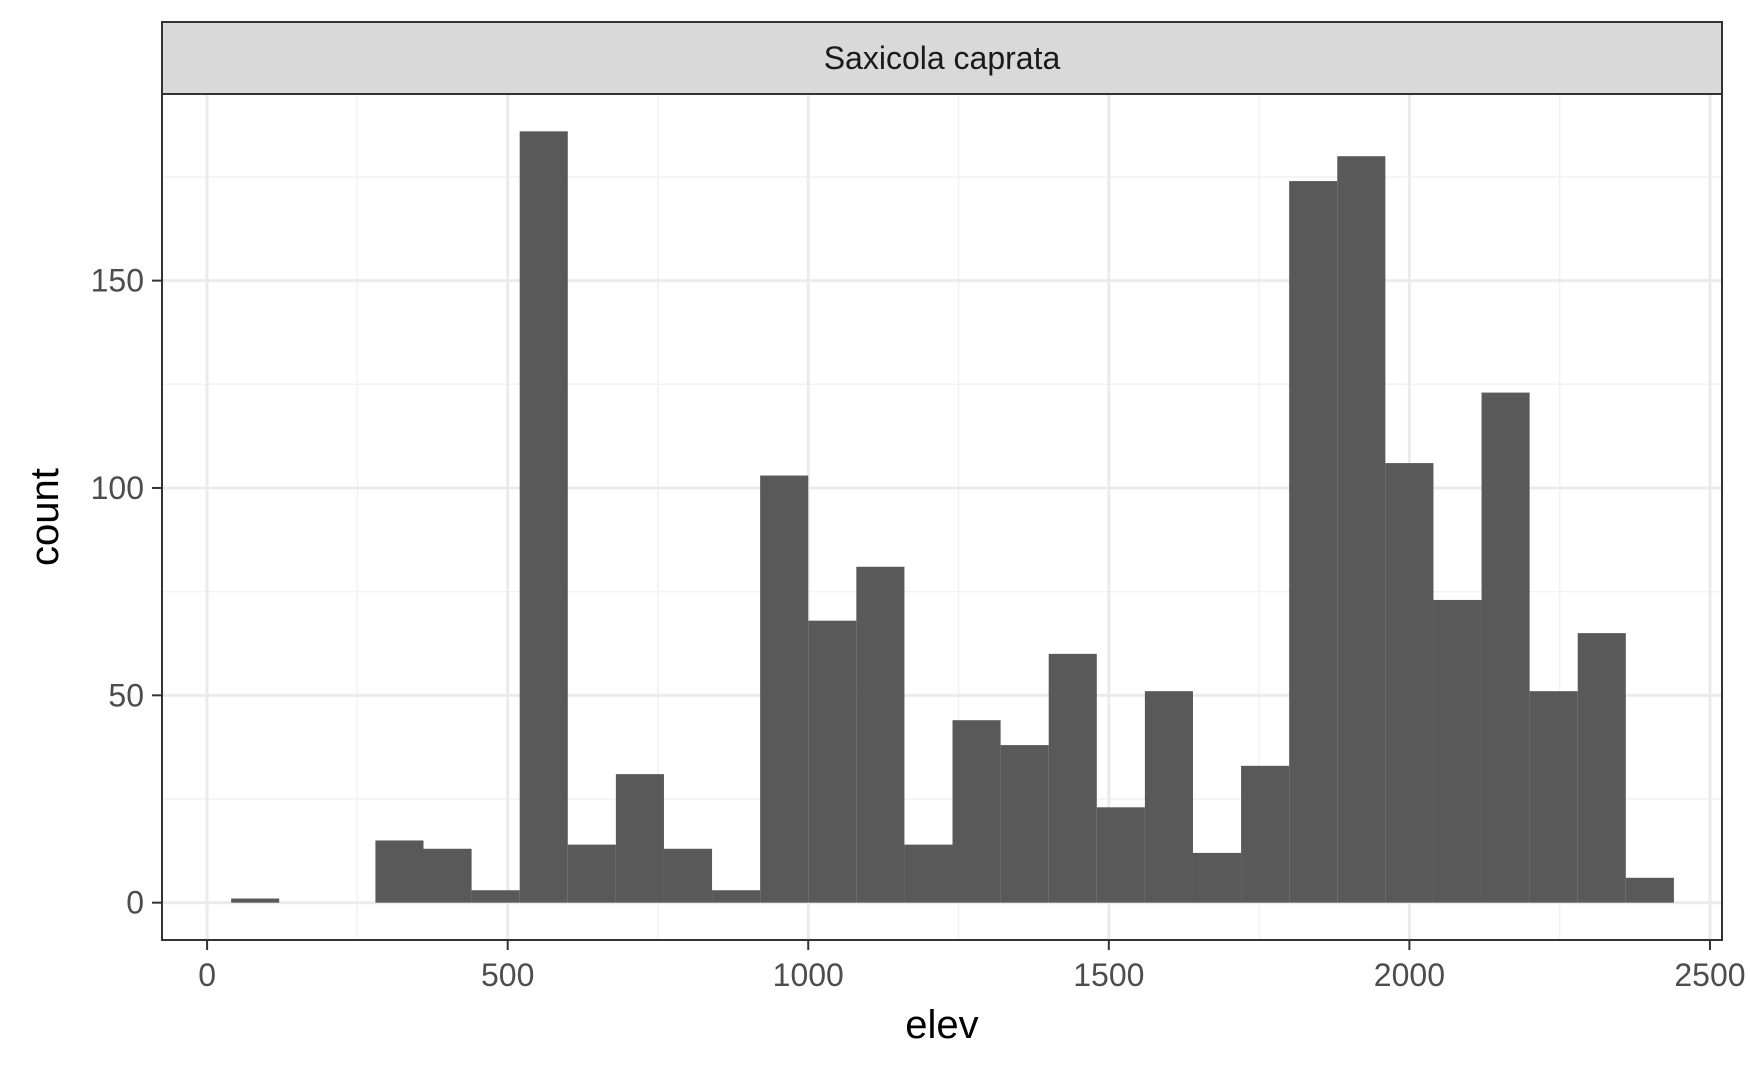  I want to click on x-axis: 0 500 1000 1500 2000 2500, so click(972, 966).